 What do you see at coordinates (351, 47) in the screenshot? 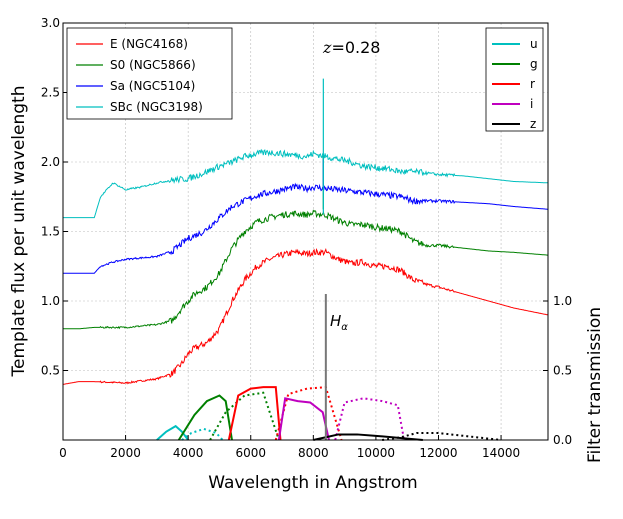
I see `redshift-annotation: z=0.28` at bounding box center [351, 47].